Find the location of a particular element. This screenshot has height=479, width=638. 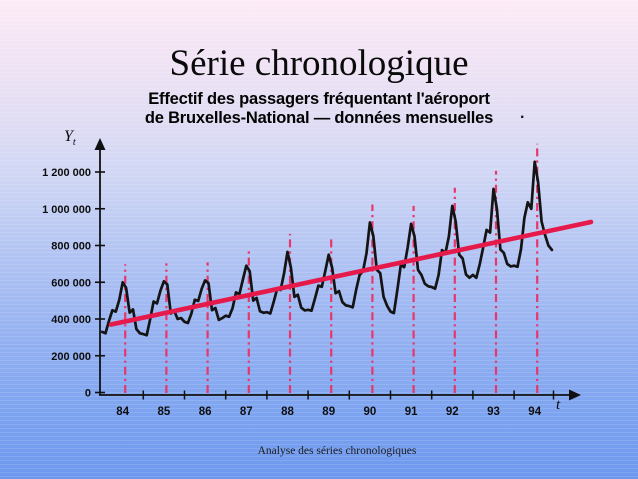

x-tick-label: 93 is located at coordinates (493, 412).